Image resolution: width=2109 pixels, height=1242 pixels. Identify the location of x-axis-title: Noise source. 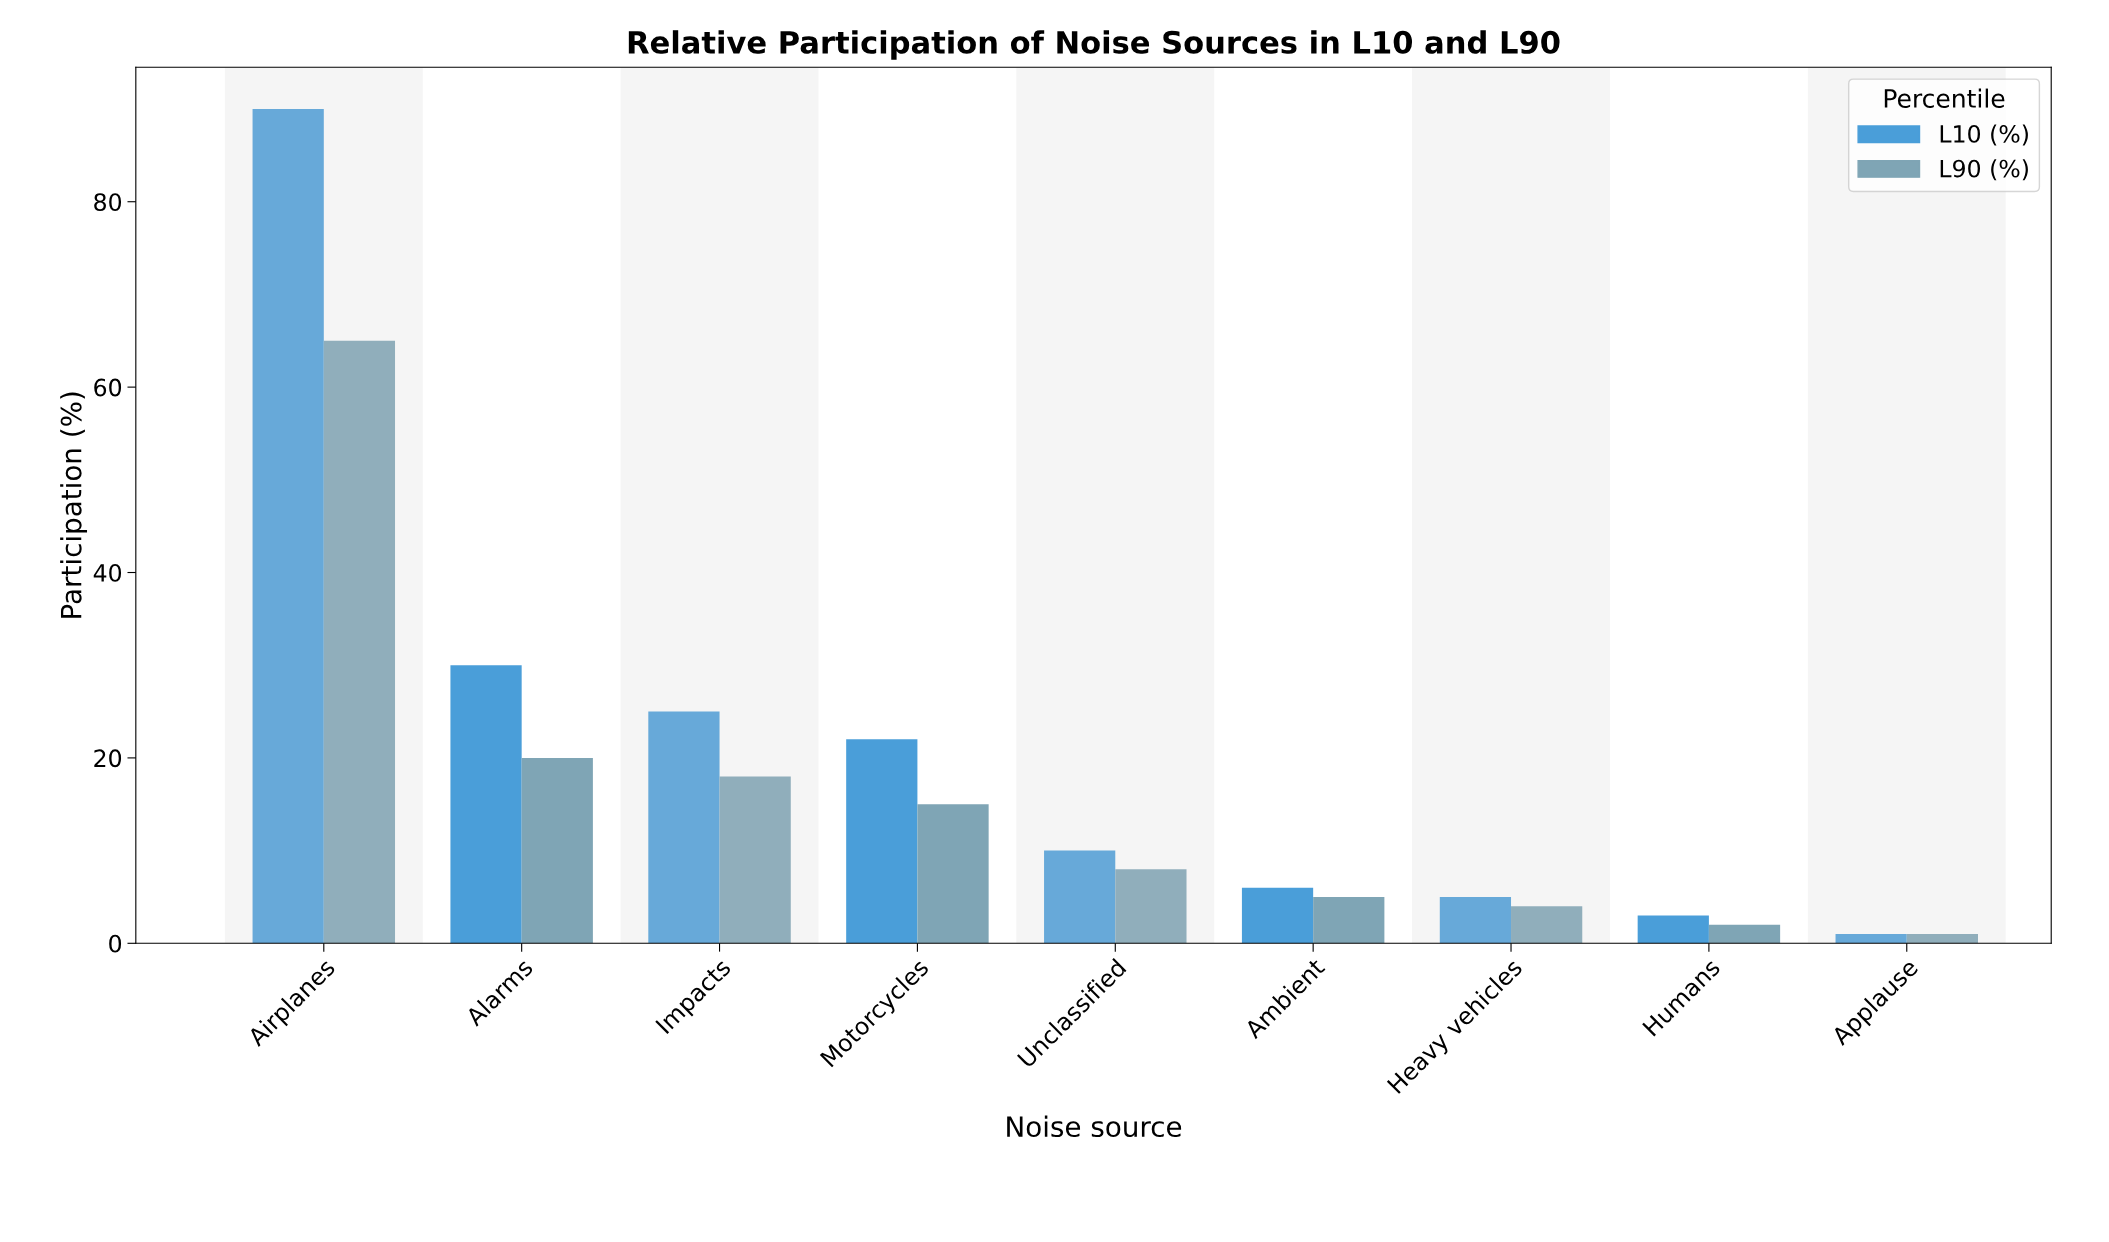
(1094, 1126).